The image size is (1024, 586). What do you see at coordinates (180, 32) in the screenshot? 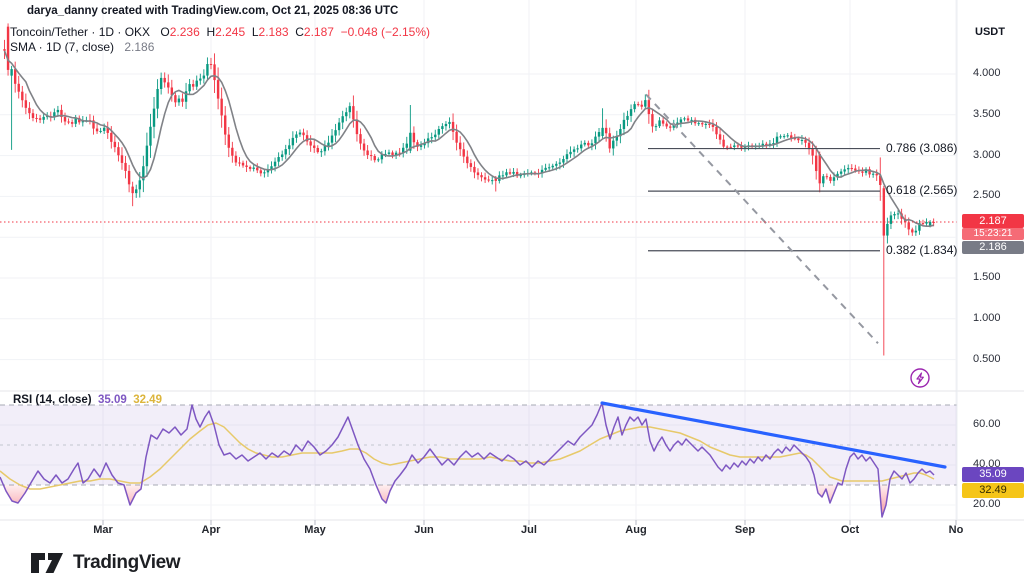
I see `ohlc-open: O2.236` at bounding box center [180, 32].